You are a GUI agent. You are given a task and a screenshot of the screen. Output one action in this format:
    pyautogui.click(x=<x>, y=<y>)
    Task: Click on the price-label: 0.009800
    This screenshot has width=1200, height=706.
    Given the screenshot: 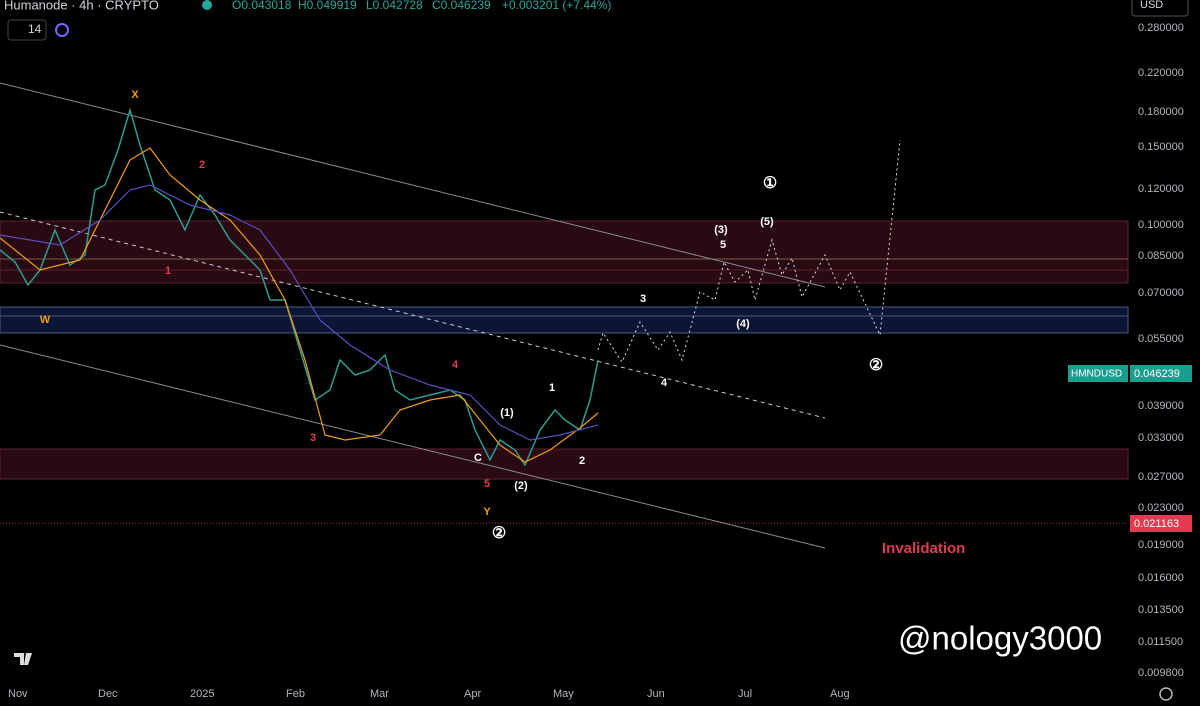 What is the action you would take?
    pyautogui.click(x=1161, y=673)
    